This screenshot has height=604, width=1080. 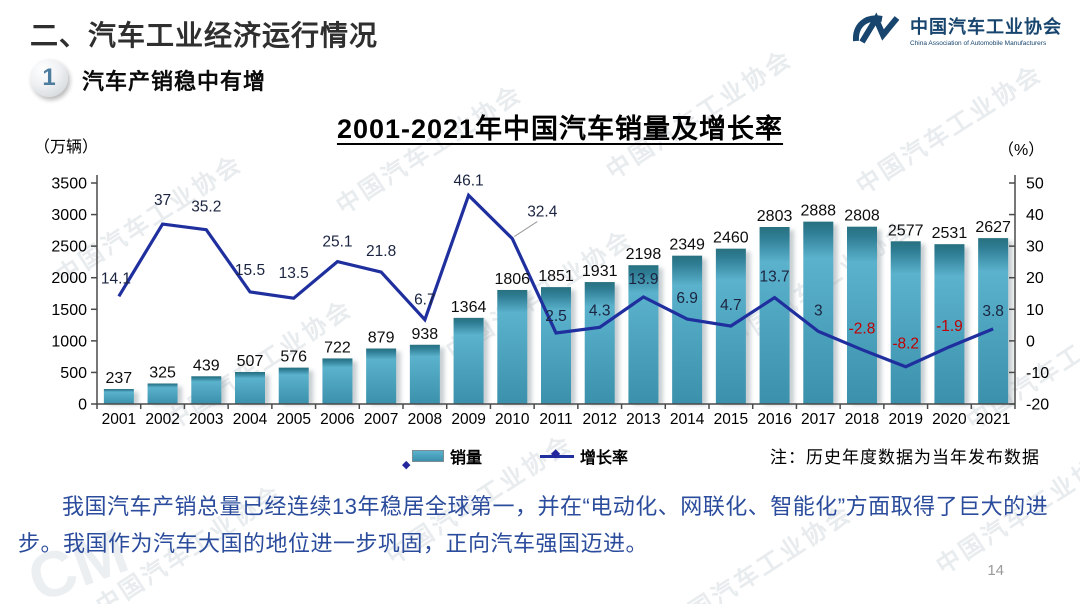 What do you see at coordinates (905, 419) in the screenshot?
I see `year-label: 2019` at bounding box center [905, 419].